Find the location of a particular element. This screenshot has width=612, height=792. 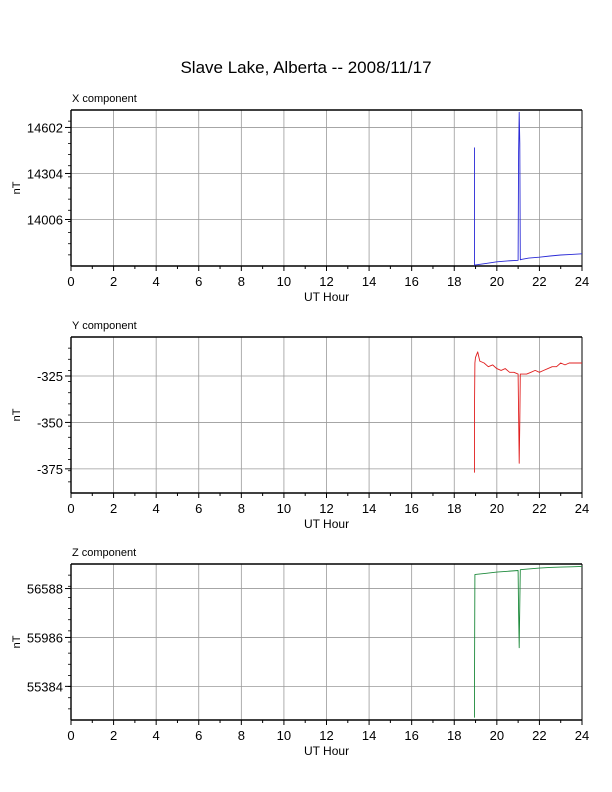

y-tick-label: 14602 is located at coordinates (45, 127).